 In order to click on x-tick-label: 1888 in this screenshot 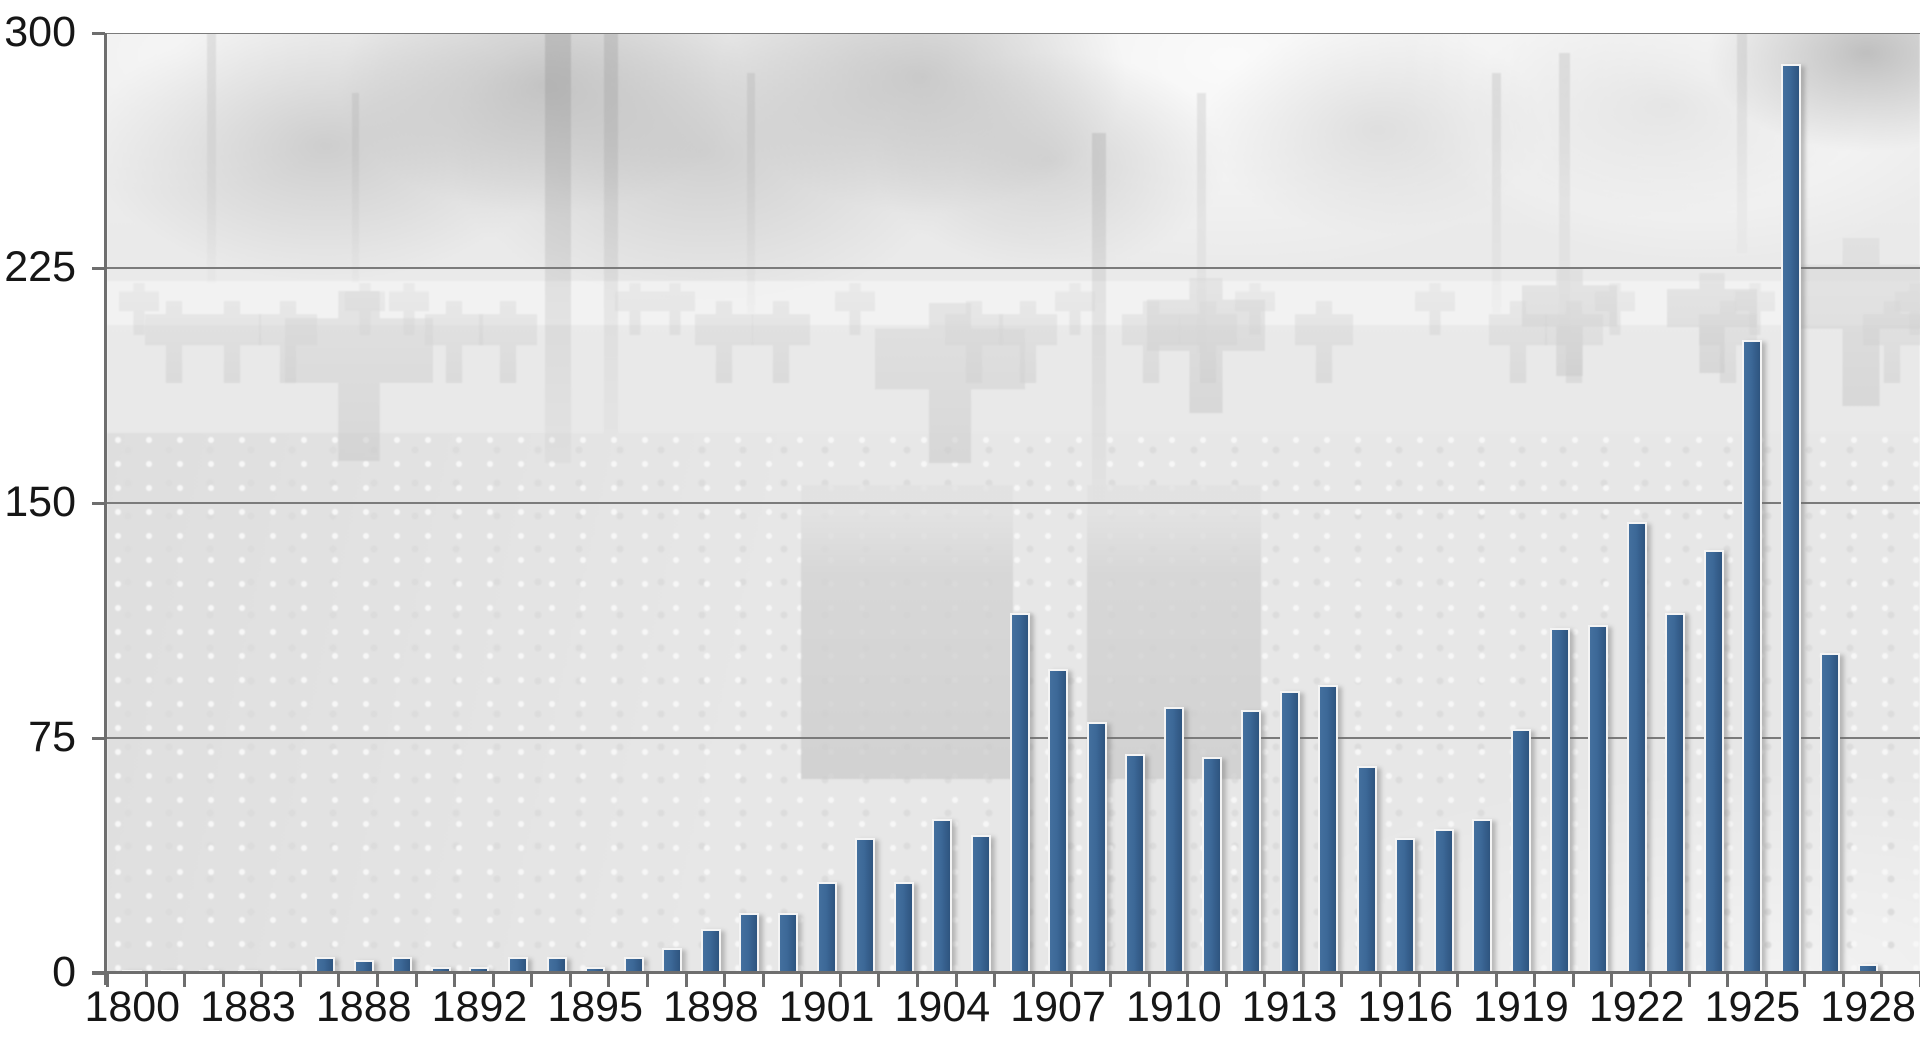, I will do `click(363, 1007)`.